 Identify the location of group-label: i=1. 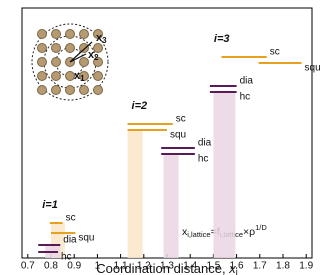
(50, 205).